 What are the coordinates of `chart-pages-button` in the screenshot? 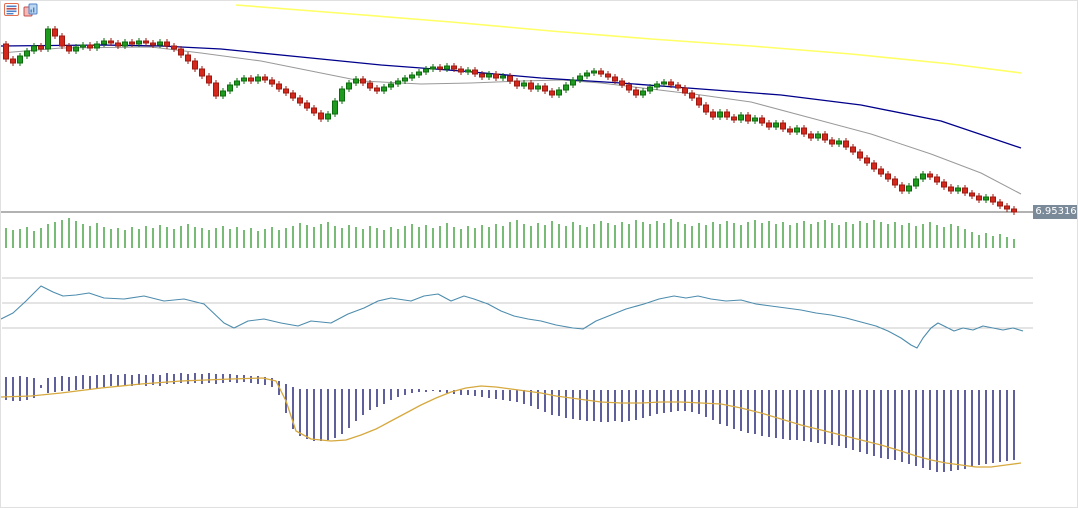 It's located at (30, 10).